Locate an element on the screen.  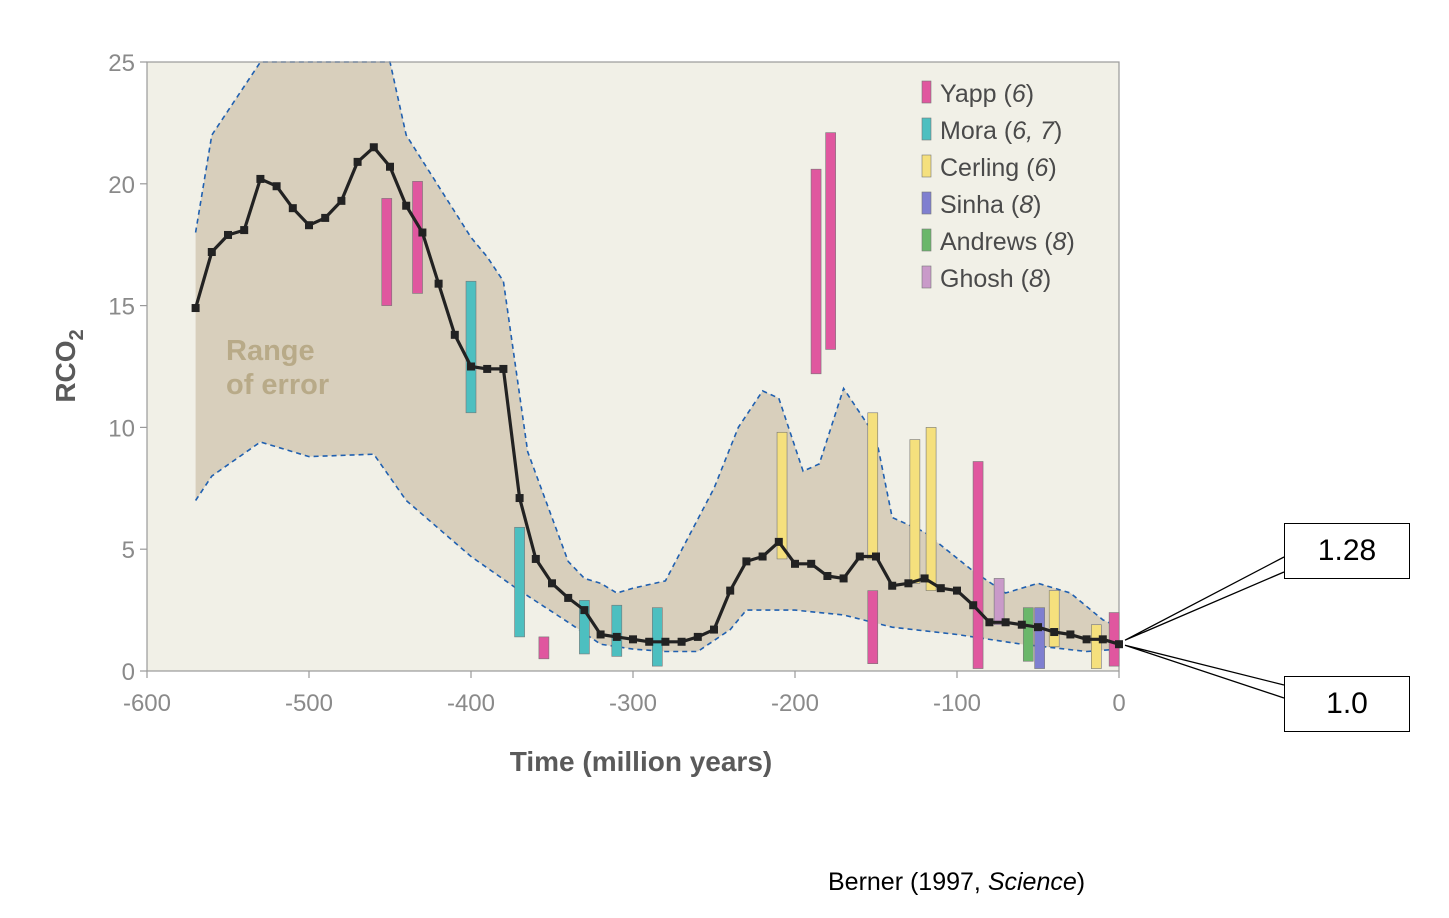
y-tick-label: 10 is located at coordinates (121, 428).